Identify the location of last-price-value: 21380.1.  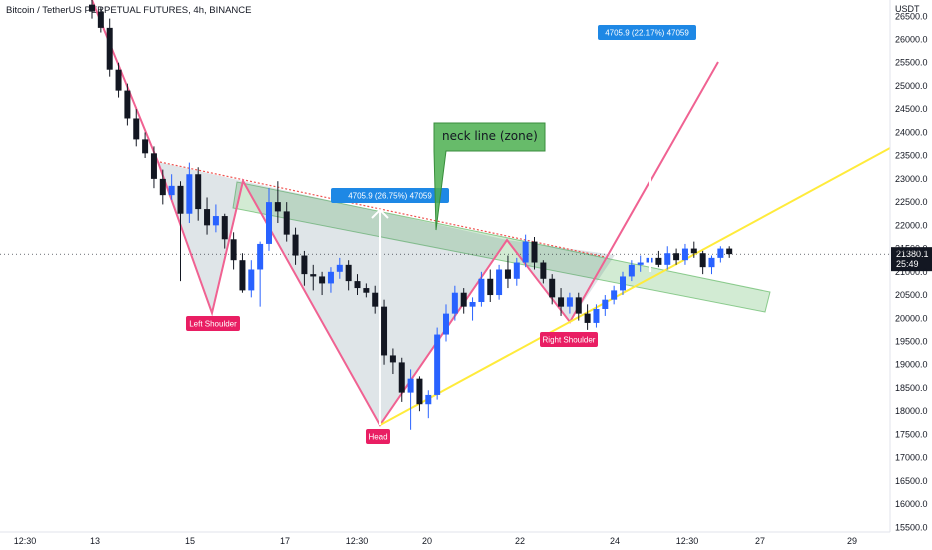
(912, 254).